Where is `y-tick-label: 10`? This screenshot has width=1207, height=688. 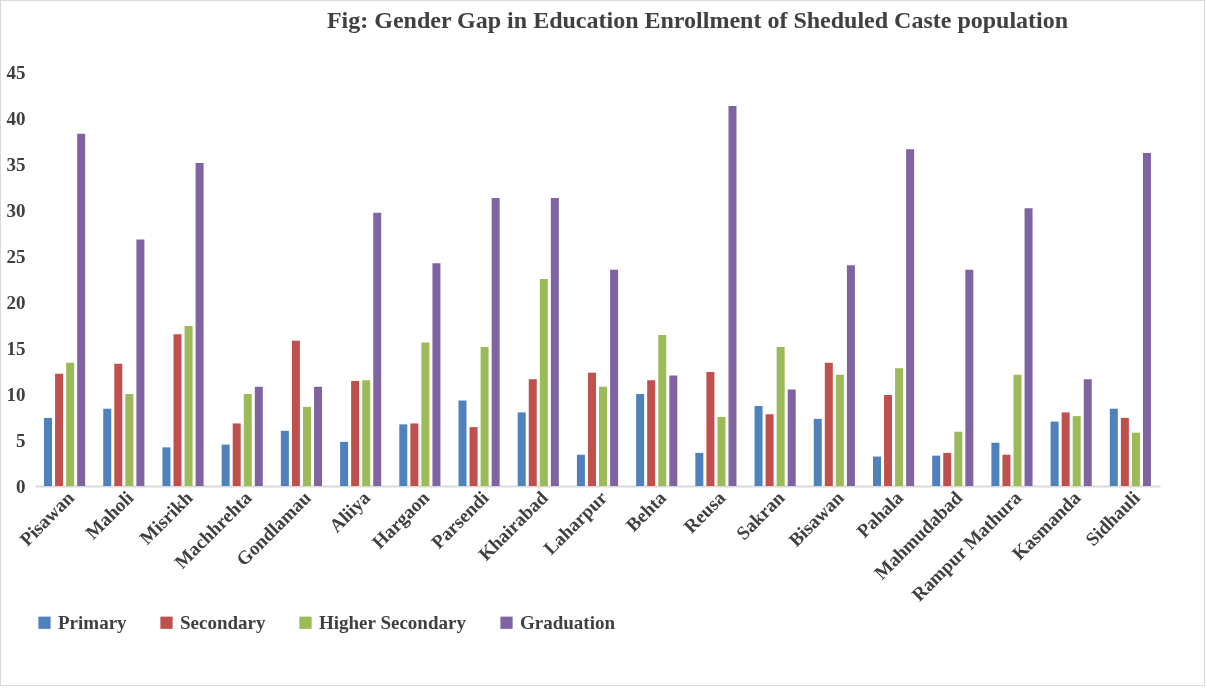 y-tick-label: 10 is located at coordinates (16, 394).